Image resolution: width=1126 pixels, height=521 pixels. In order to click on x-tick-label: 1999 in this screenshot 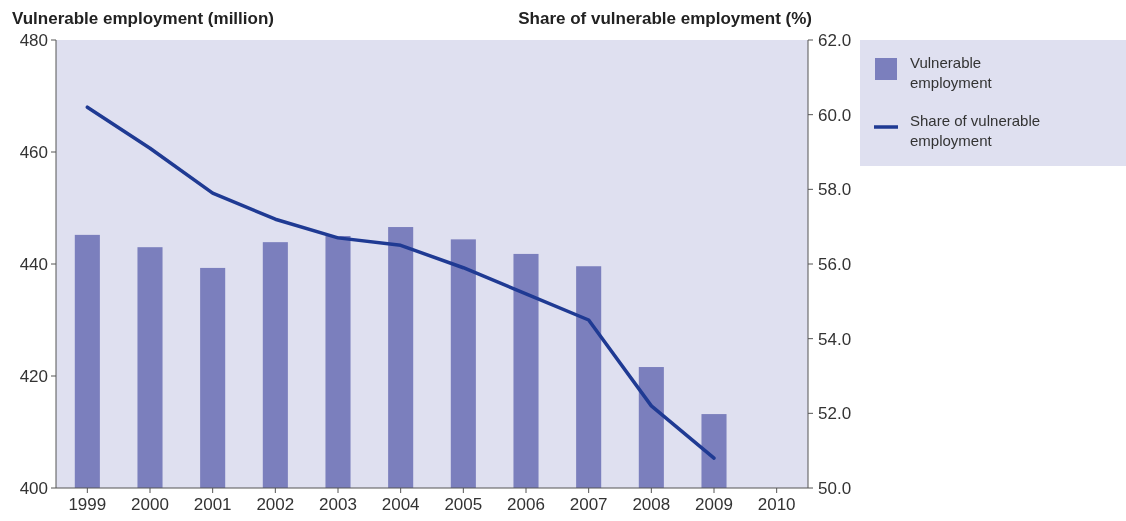, I will do `click(87, 504)`.